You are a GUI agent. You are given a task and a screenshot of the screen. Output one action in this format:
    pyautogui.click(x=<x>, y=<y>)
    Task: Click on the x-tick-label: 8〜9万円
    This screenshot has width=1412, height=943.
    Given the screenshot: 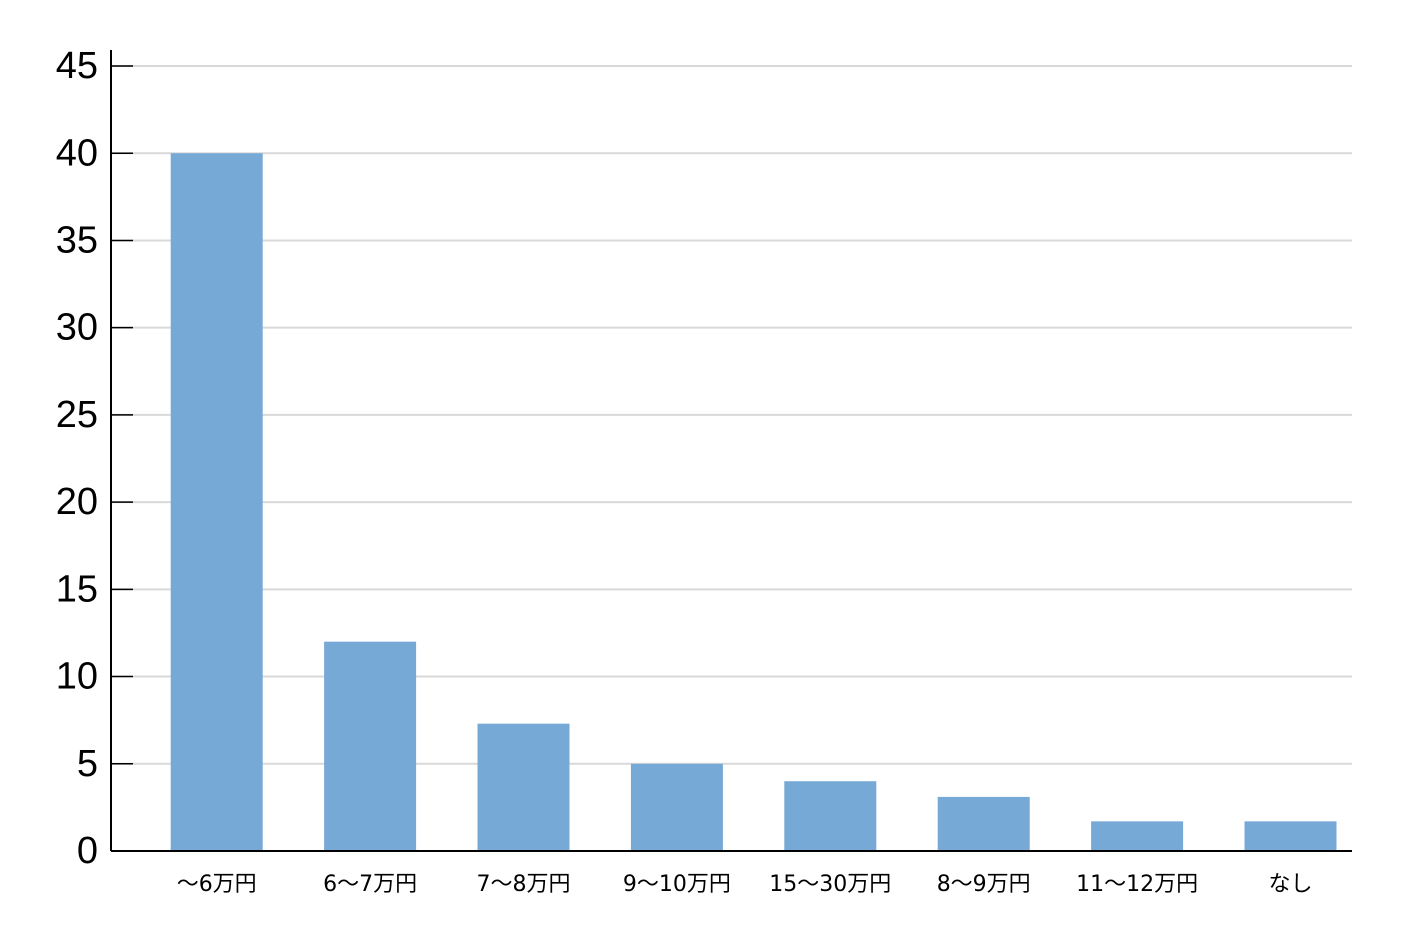 What is the action you would take?
    pyautogui.click(x=984, y=884)
    